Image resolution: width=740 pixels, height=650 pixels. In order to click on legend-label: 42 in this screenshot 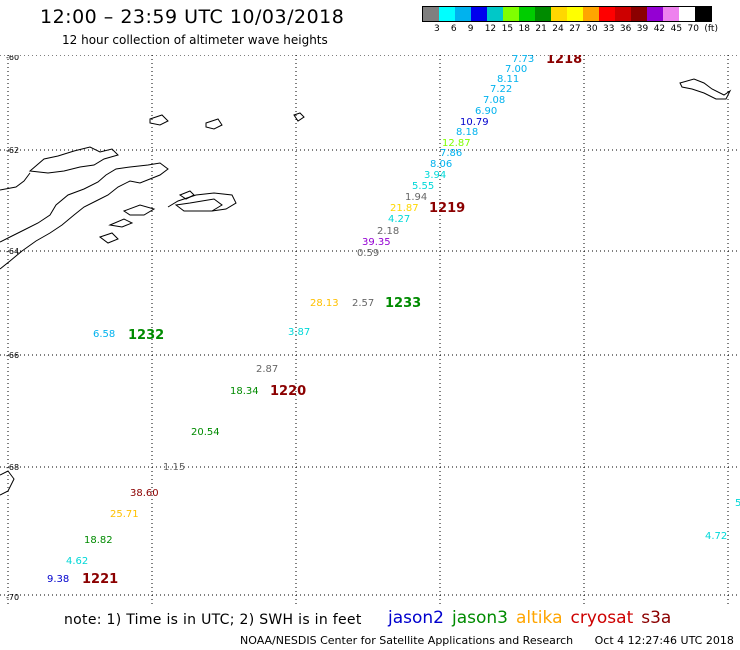, I will do `click(659, 29)`.